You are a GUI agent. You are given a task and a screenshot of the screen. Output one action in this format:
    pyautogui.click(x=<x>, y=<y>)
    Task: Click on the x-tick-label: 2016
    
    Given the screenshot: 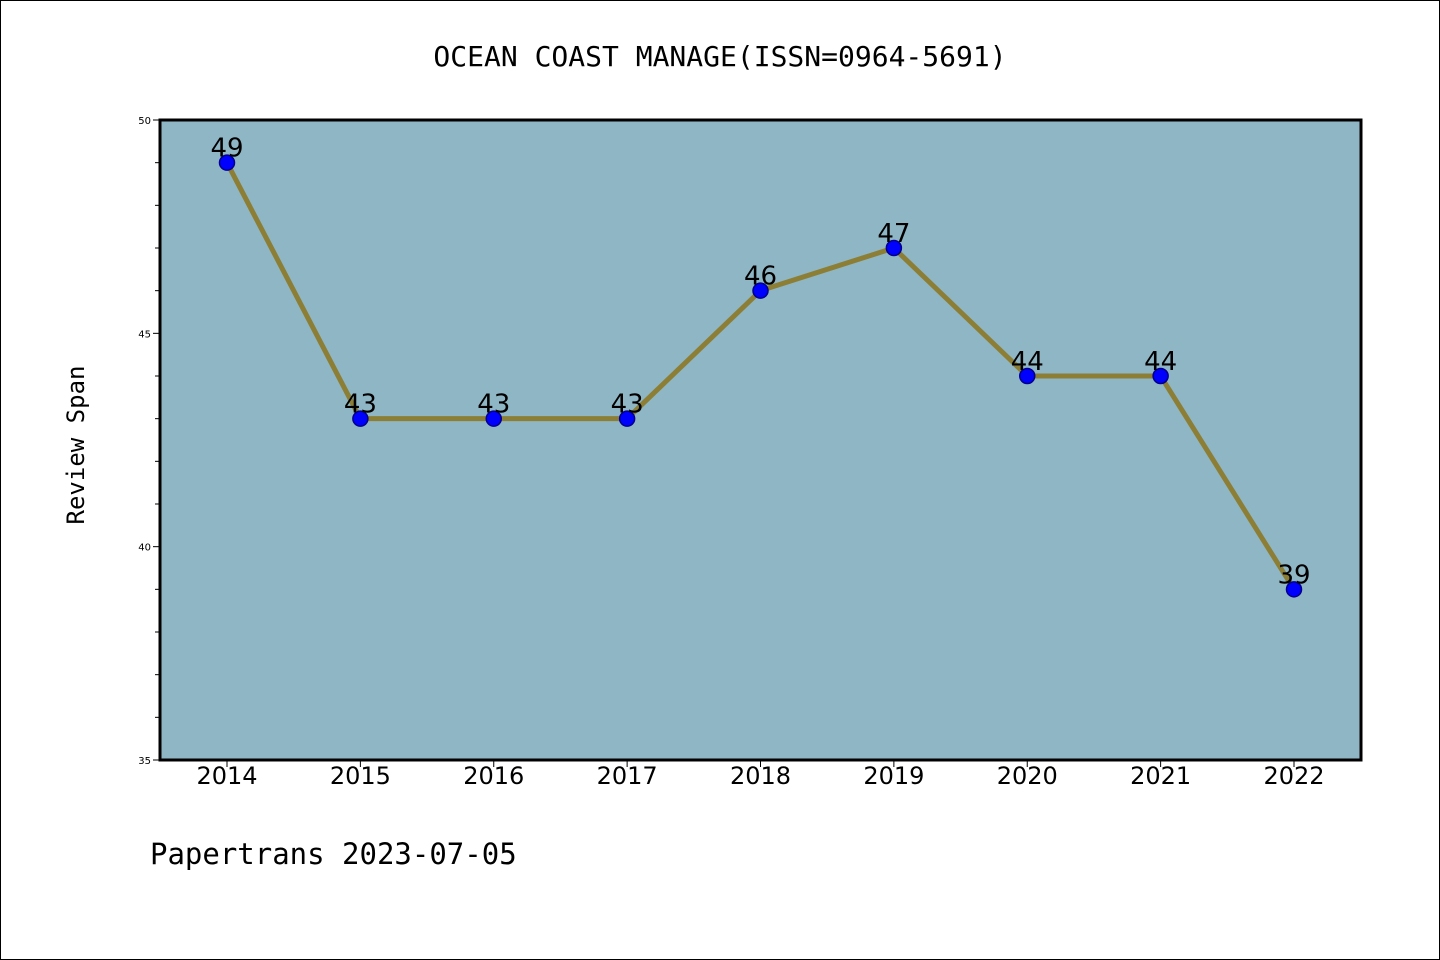 What is the action you would take?
    pyautogui.click(x=493, y=776)
    